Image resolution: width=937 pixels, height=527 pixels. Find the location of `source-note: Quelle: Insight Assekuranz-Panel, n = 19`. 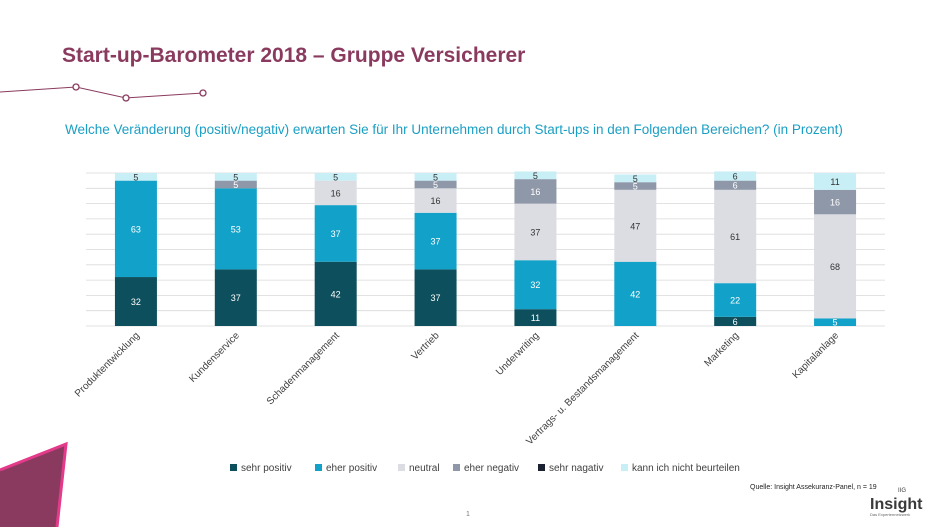

source-note: Quelle: Insight Assekuranz-Panel, n = 19 is located at coordinates (813, 487).